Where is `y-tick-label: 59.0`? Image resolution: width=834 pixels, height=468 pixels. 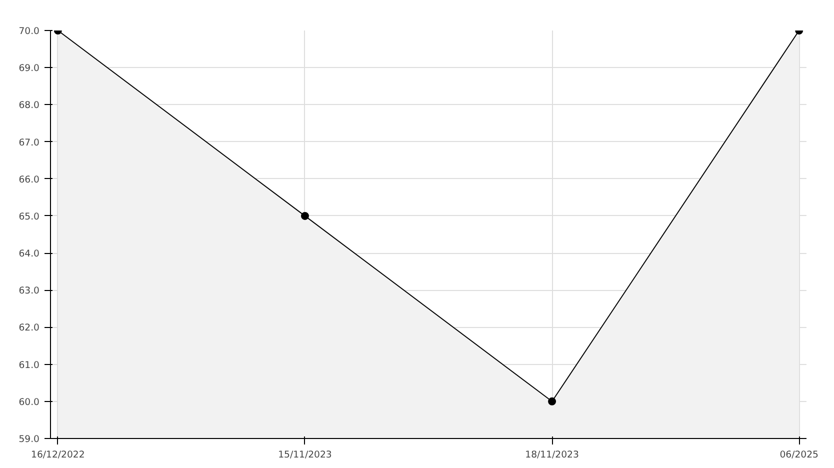
y-tick-label: 59.0 is located at coordinates (29, 439).